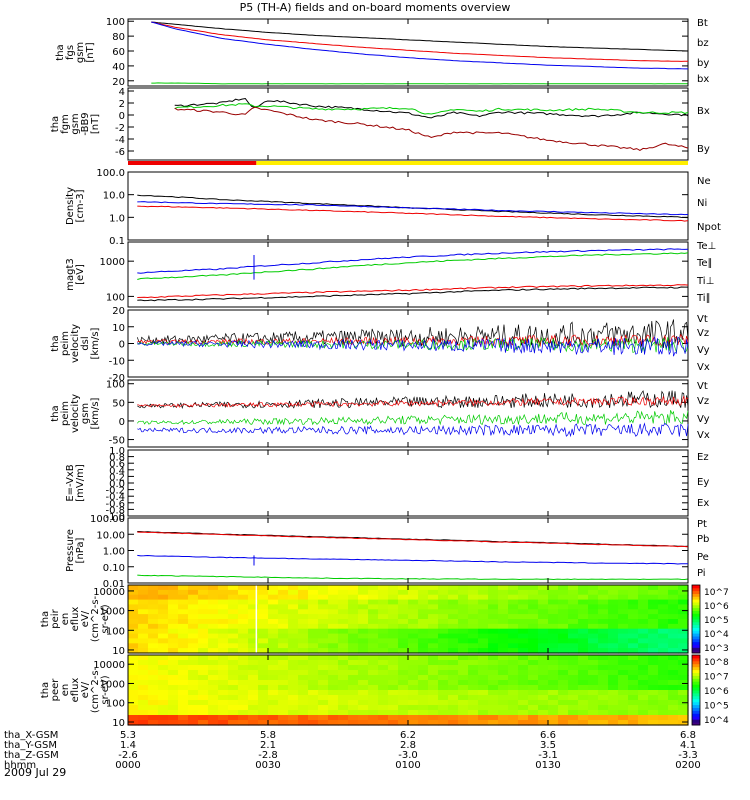 The width and height of the screenshot is (750, 800). I want to click on x-axis-row-label: hhmm, so click(20, 765).